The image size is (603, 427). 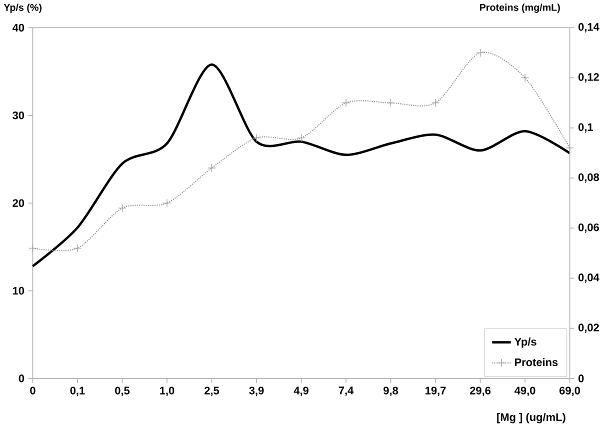 I want to click on y2-tick-label: 0,02, so click(x=588, y=329).